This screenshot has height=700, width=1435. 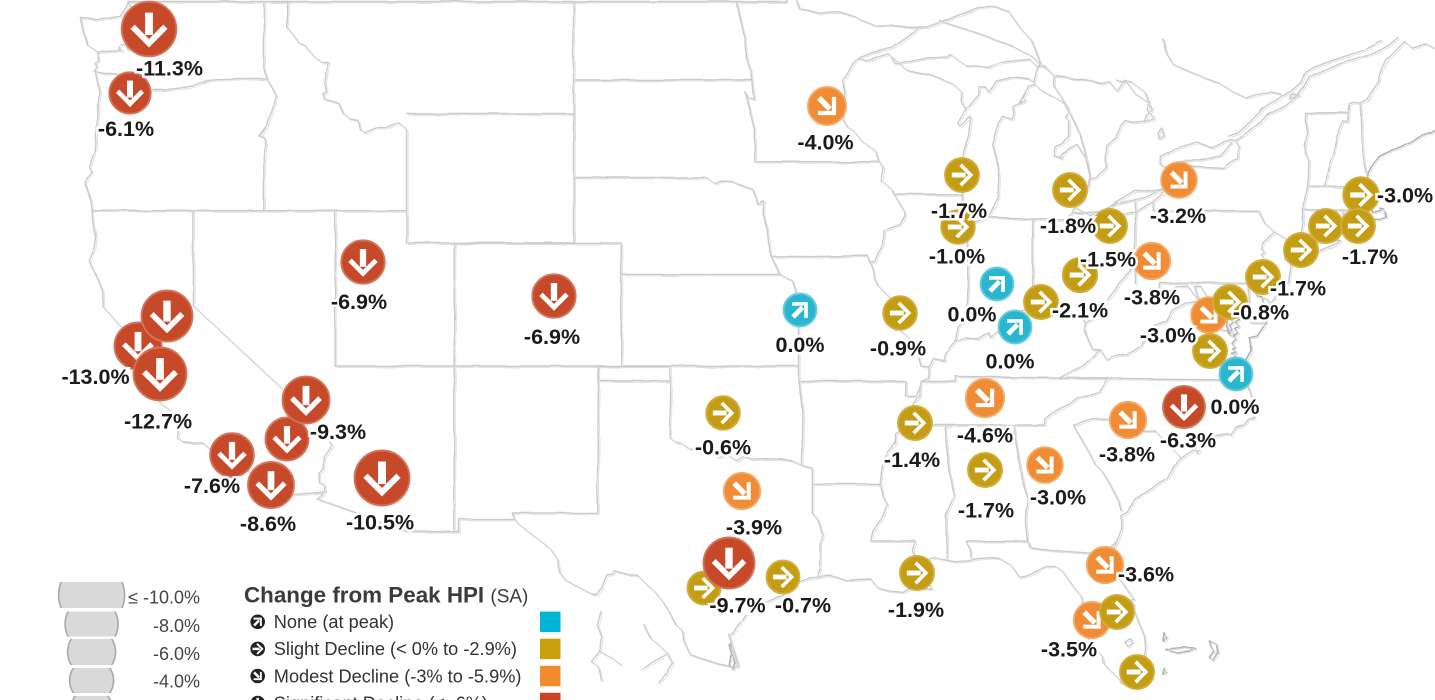 What do you see at coordinates (334, 622) in the screenshot?
I see `svg-text: None (at peak)` at bounding box center [334, 622].